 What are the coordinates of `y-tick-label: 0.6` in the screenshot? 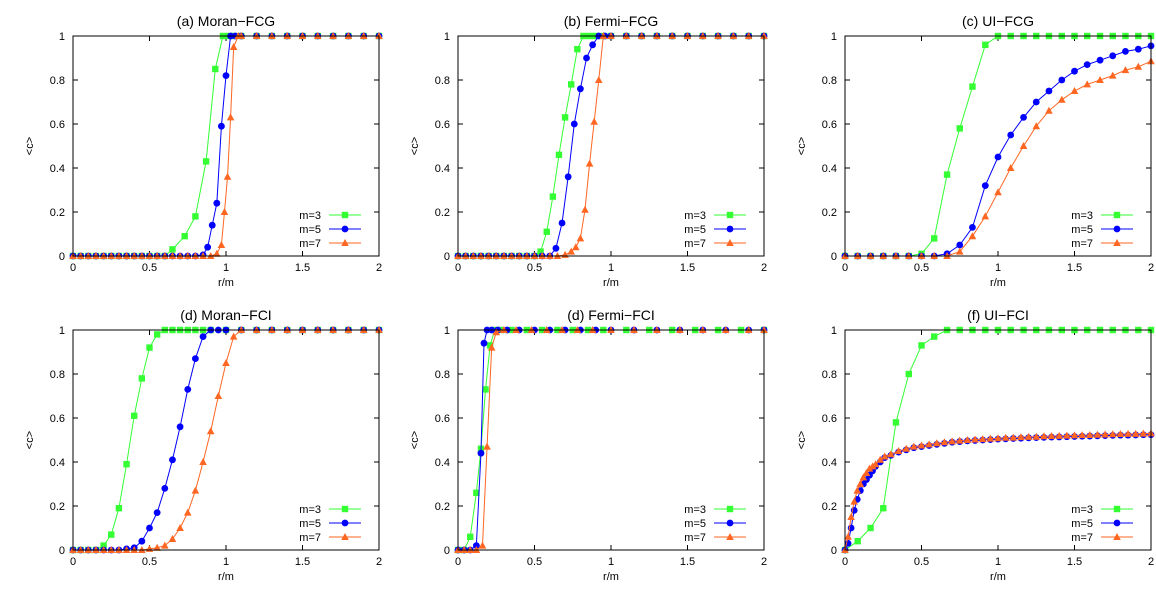 It's located at (442, 125).